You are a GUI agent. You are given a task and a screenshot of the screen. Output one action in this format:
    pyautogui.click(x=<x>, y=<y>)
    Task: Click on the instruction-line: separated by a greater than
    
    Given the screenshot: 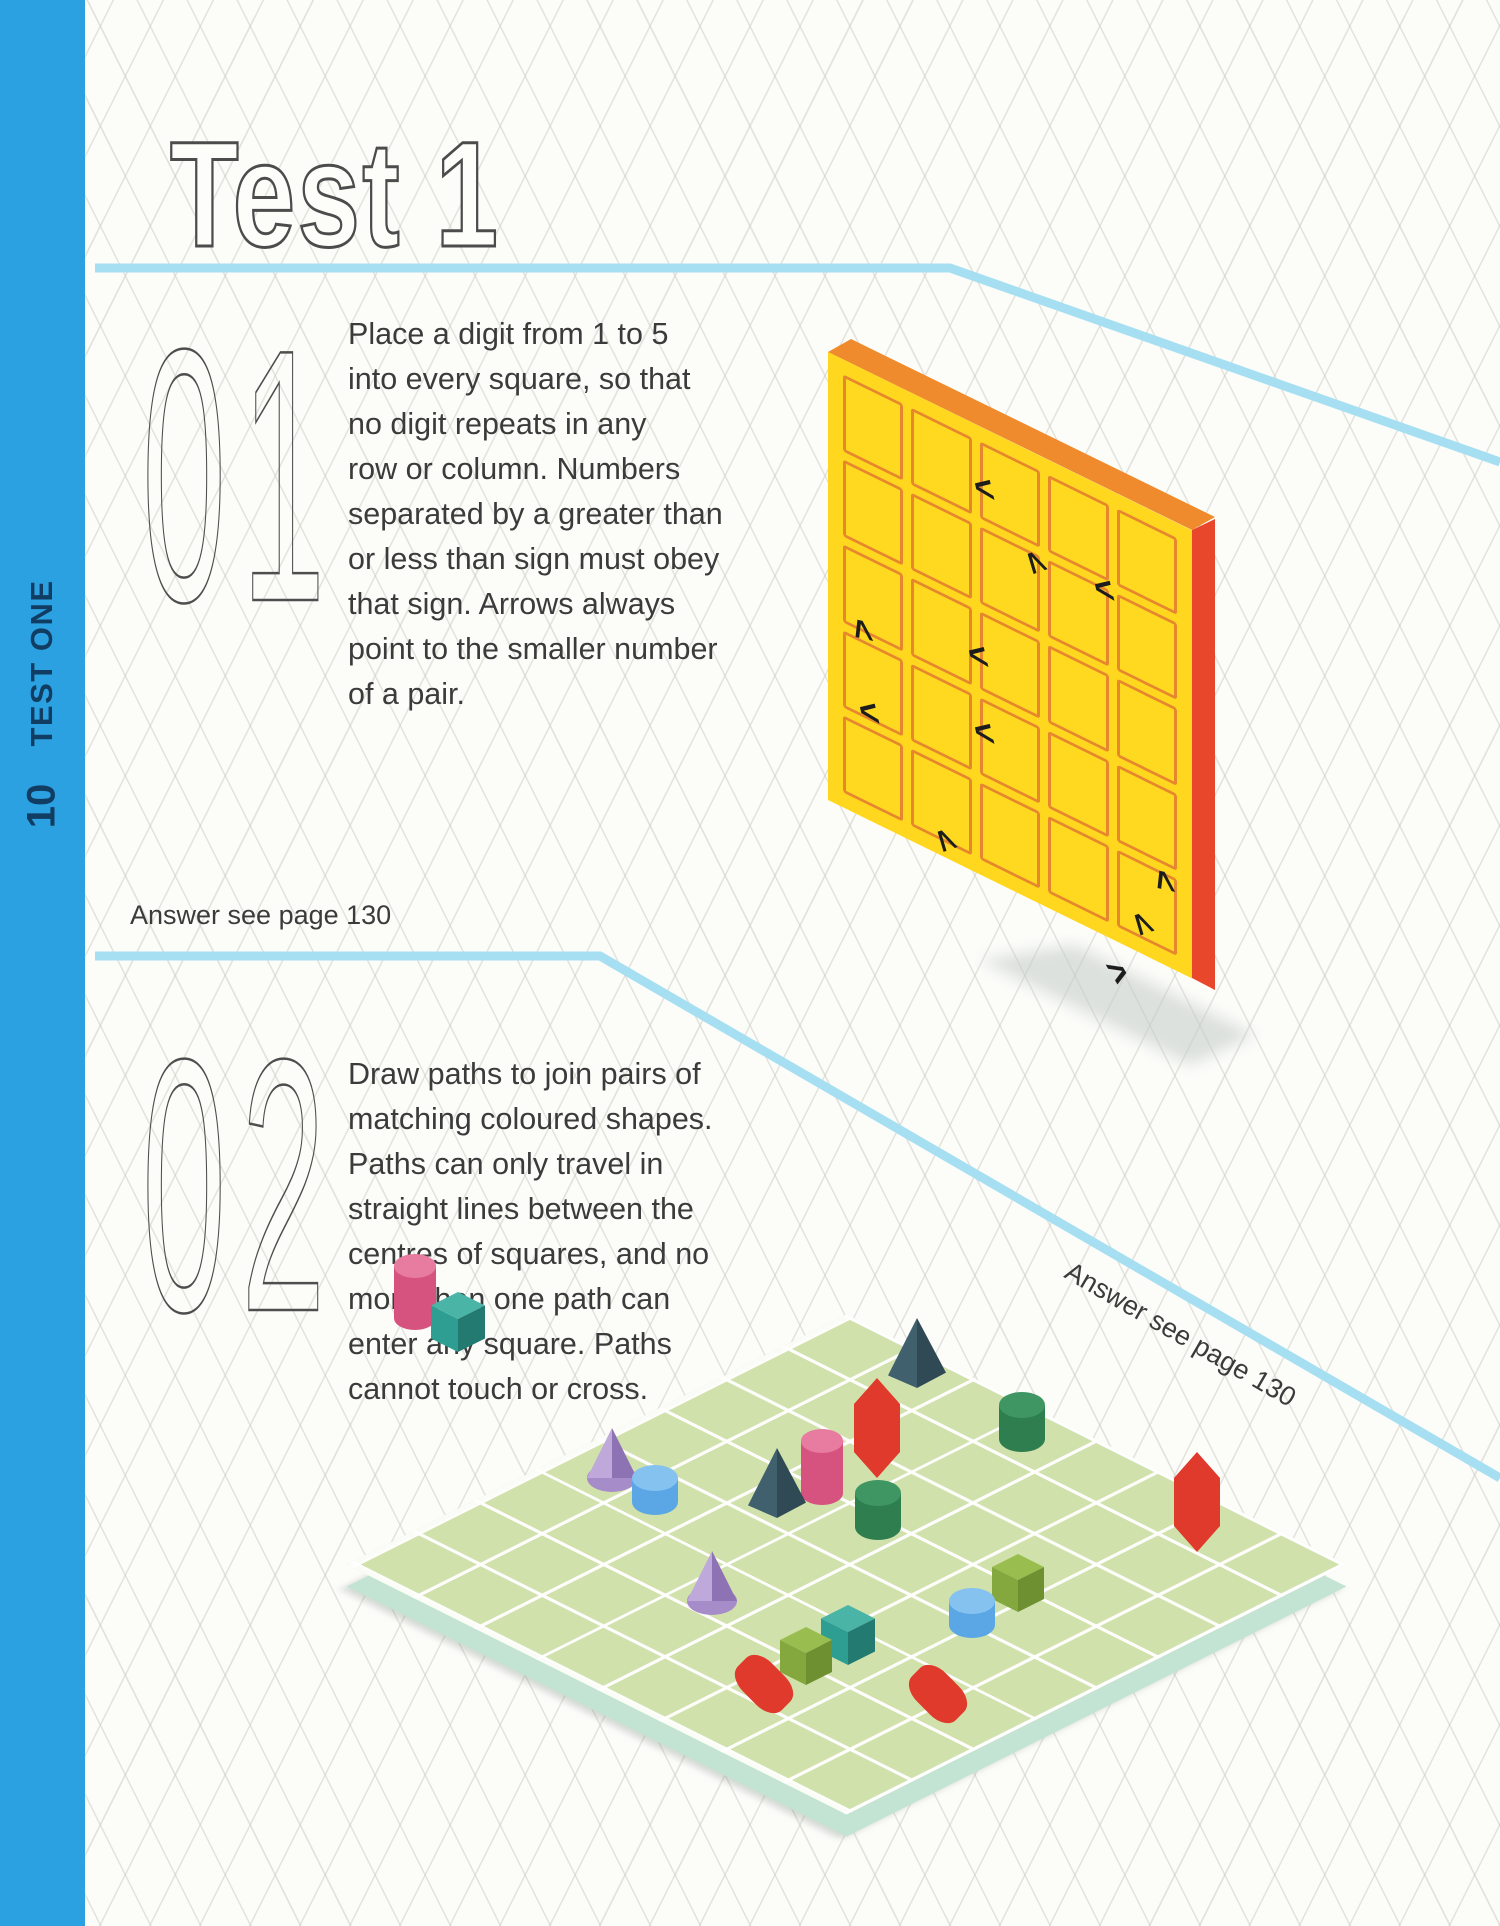 What is the action you would take?
    pyautogui.click(x=535, y=514)
    